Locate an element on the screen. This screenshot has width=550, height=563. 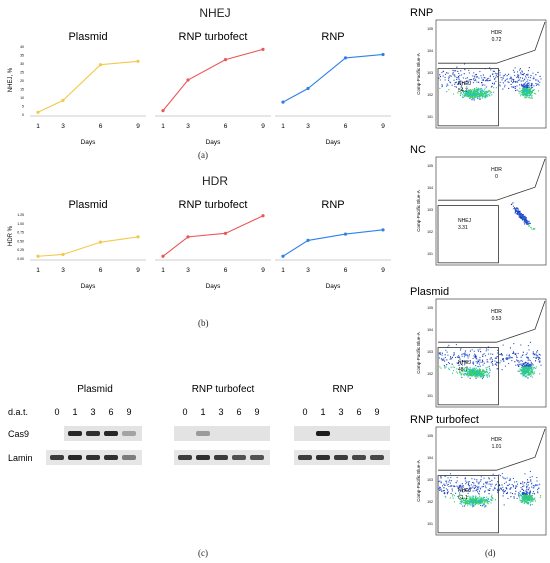
hdr-gate-value: 0.53 is located at coordinates (497, 319).